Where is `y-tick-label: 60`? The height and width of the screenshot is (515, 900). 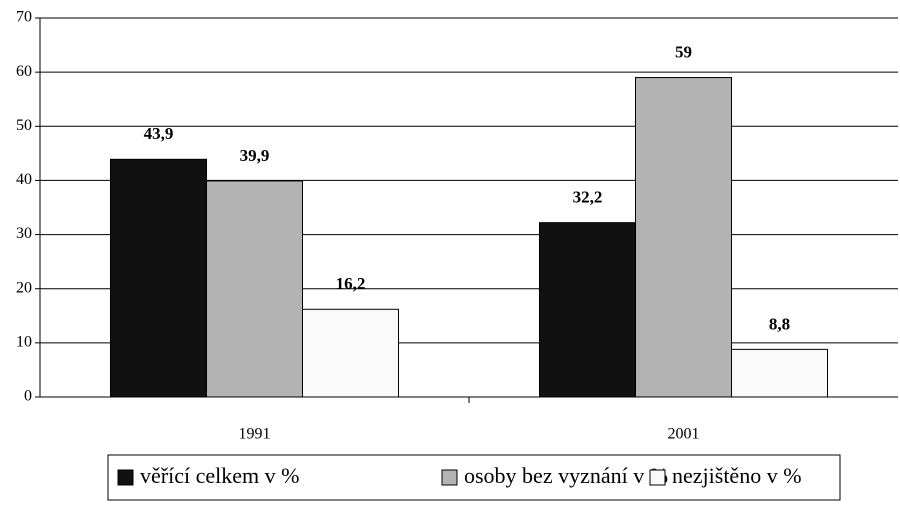
y-tick-label: 60 is located at coordinates (24, 71).